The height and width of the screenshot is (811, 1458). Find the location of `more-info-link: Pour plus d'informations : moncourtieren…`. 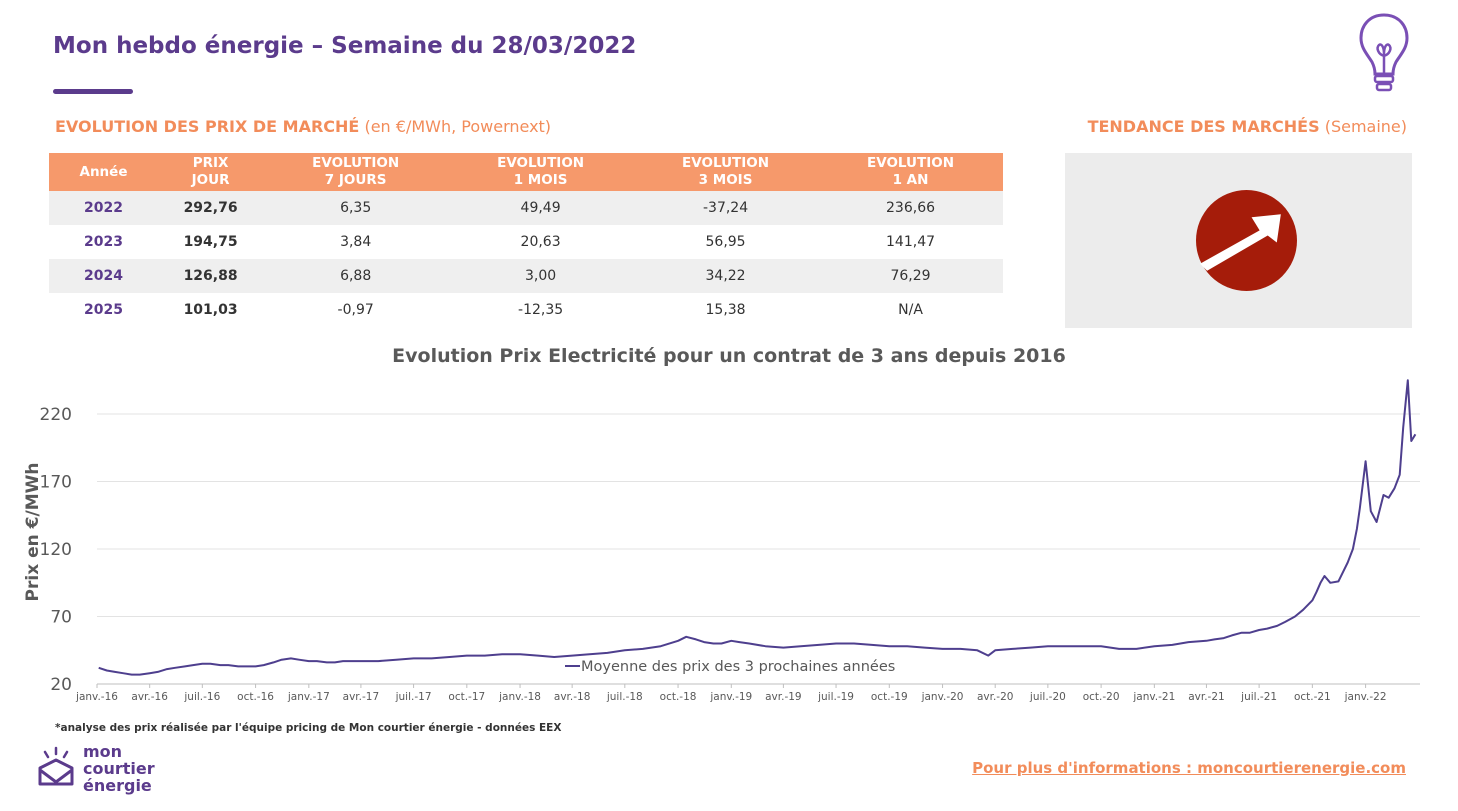

more-info-link: Pour plus d'informations : moncourtieren… is located at coordinates (1189, 768).